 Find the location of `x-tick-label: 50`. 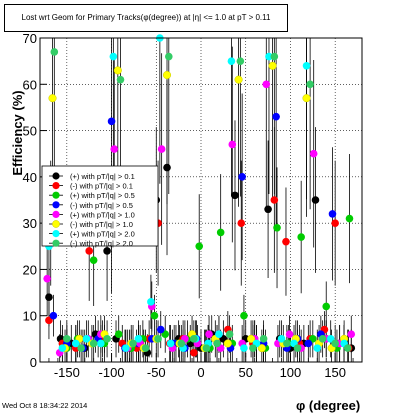

x-tick-label: 50 is located at coordinates (245, 372).